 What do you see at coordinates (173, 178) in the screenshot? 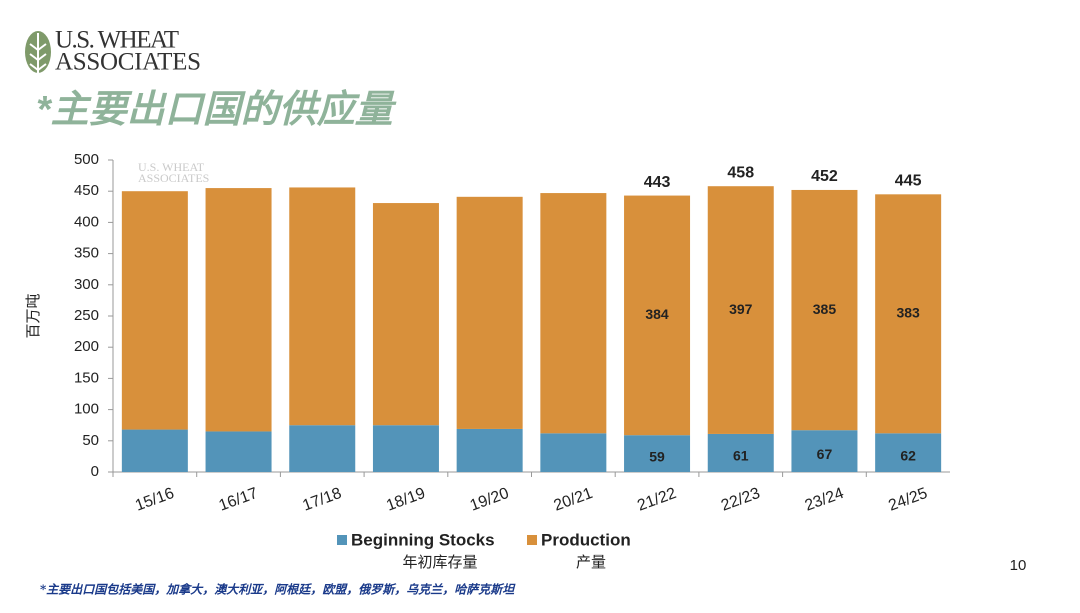
I see `watermark-text: ASSOCIATES` at bounding box center [173, 178].